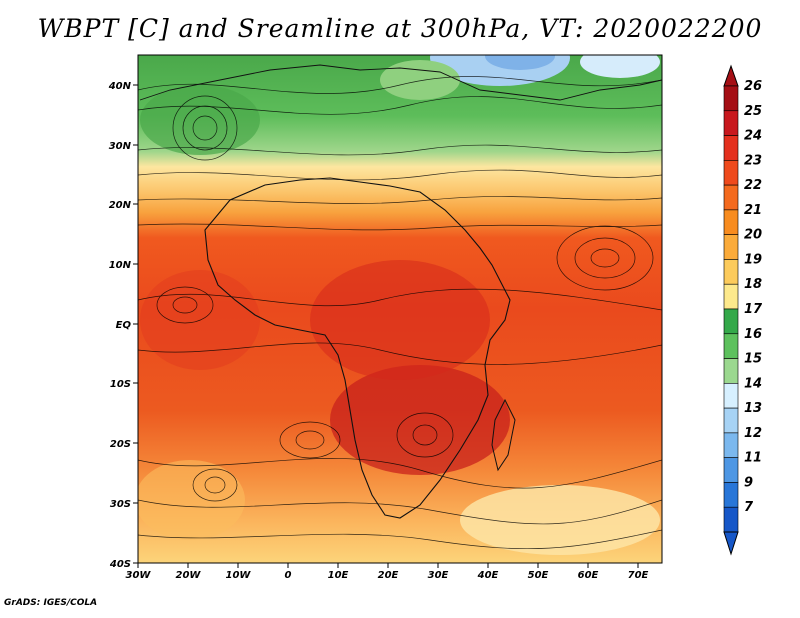 Image resolution: width=800 pixels, height=618 pixels. Describe the element at coordinates (139, 575) in the screenshot. I see `lon-label: 30W` at that location.